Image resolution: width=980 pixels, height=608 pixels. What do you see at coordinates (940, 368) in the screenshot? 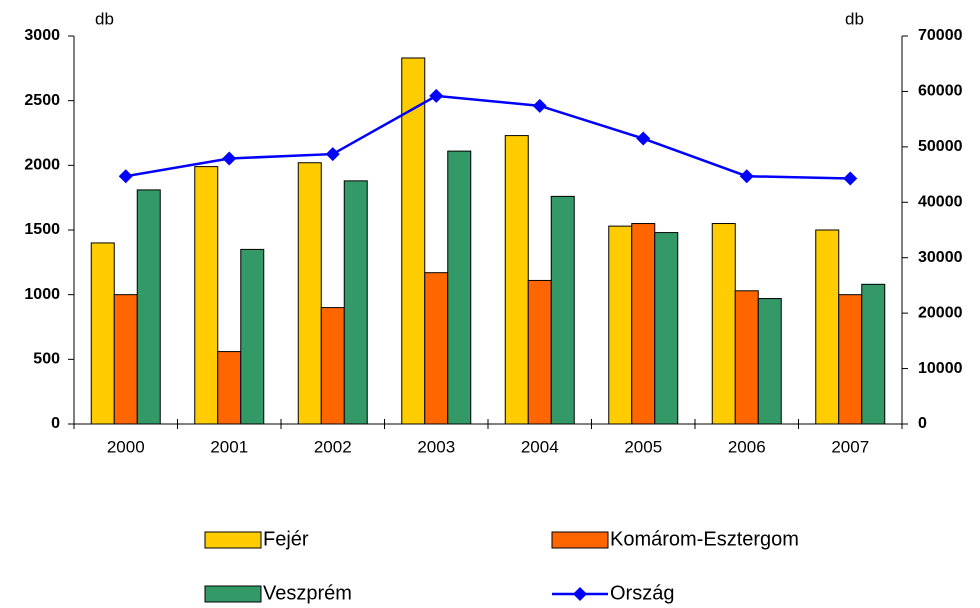
I see `y2-tick-label: 10000` at bounding box center [940, 368].